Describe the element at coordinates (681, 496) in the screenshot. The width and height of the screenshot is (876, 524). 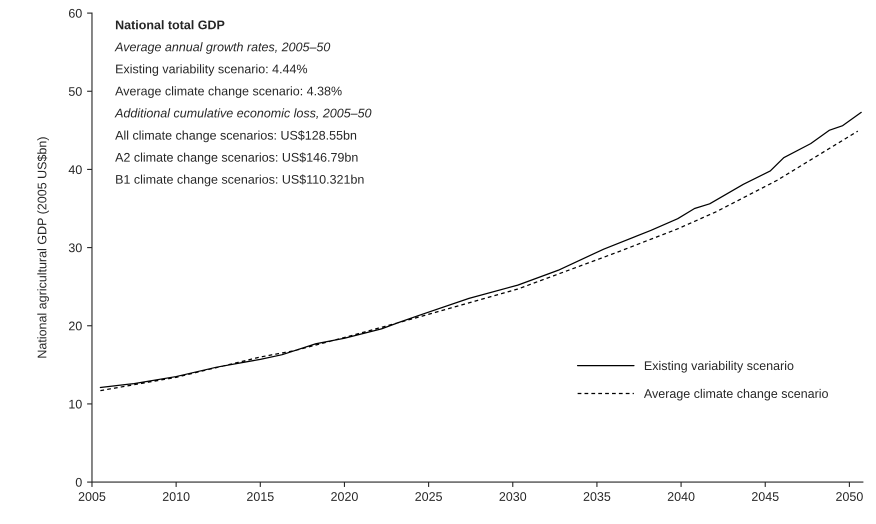
I see `x-tick-label: 2040` at that location.